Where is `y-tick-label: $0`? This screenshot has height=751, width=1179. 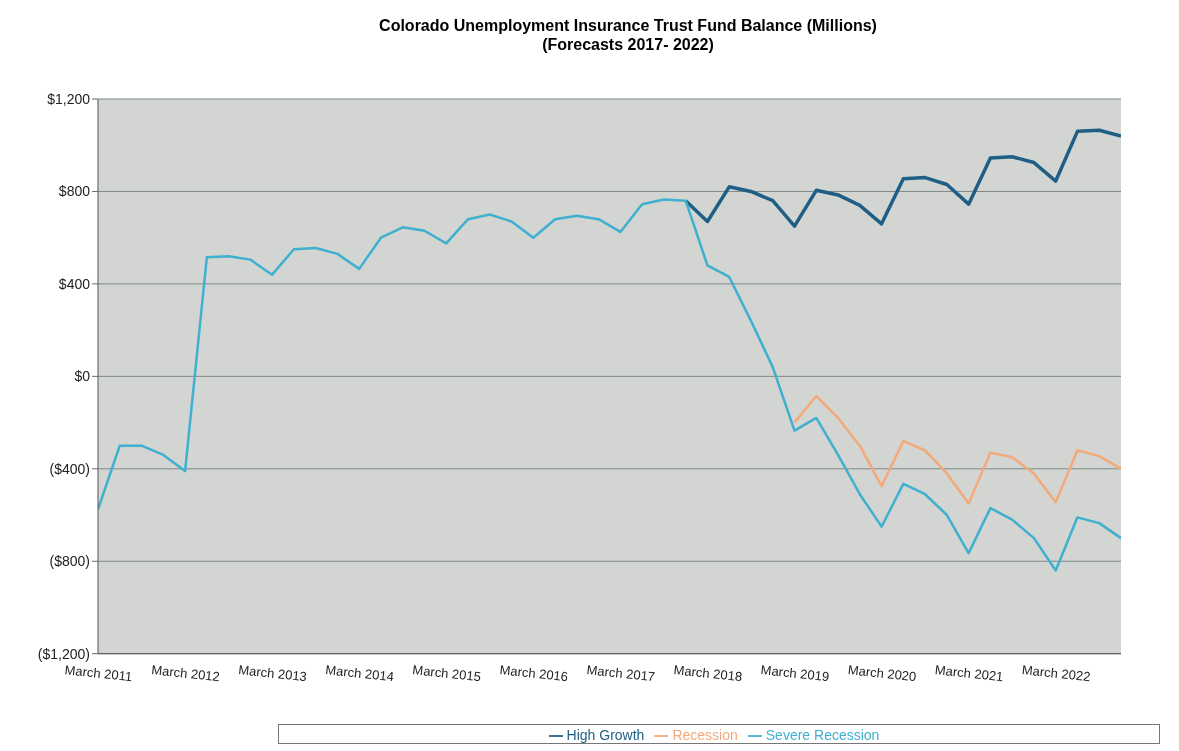 y-tick-label: $0 is located at coordinates (82, 376).